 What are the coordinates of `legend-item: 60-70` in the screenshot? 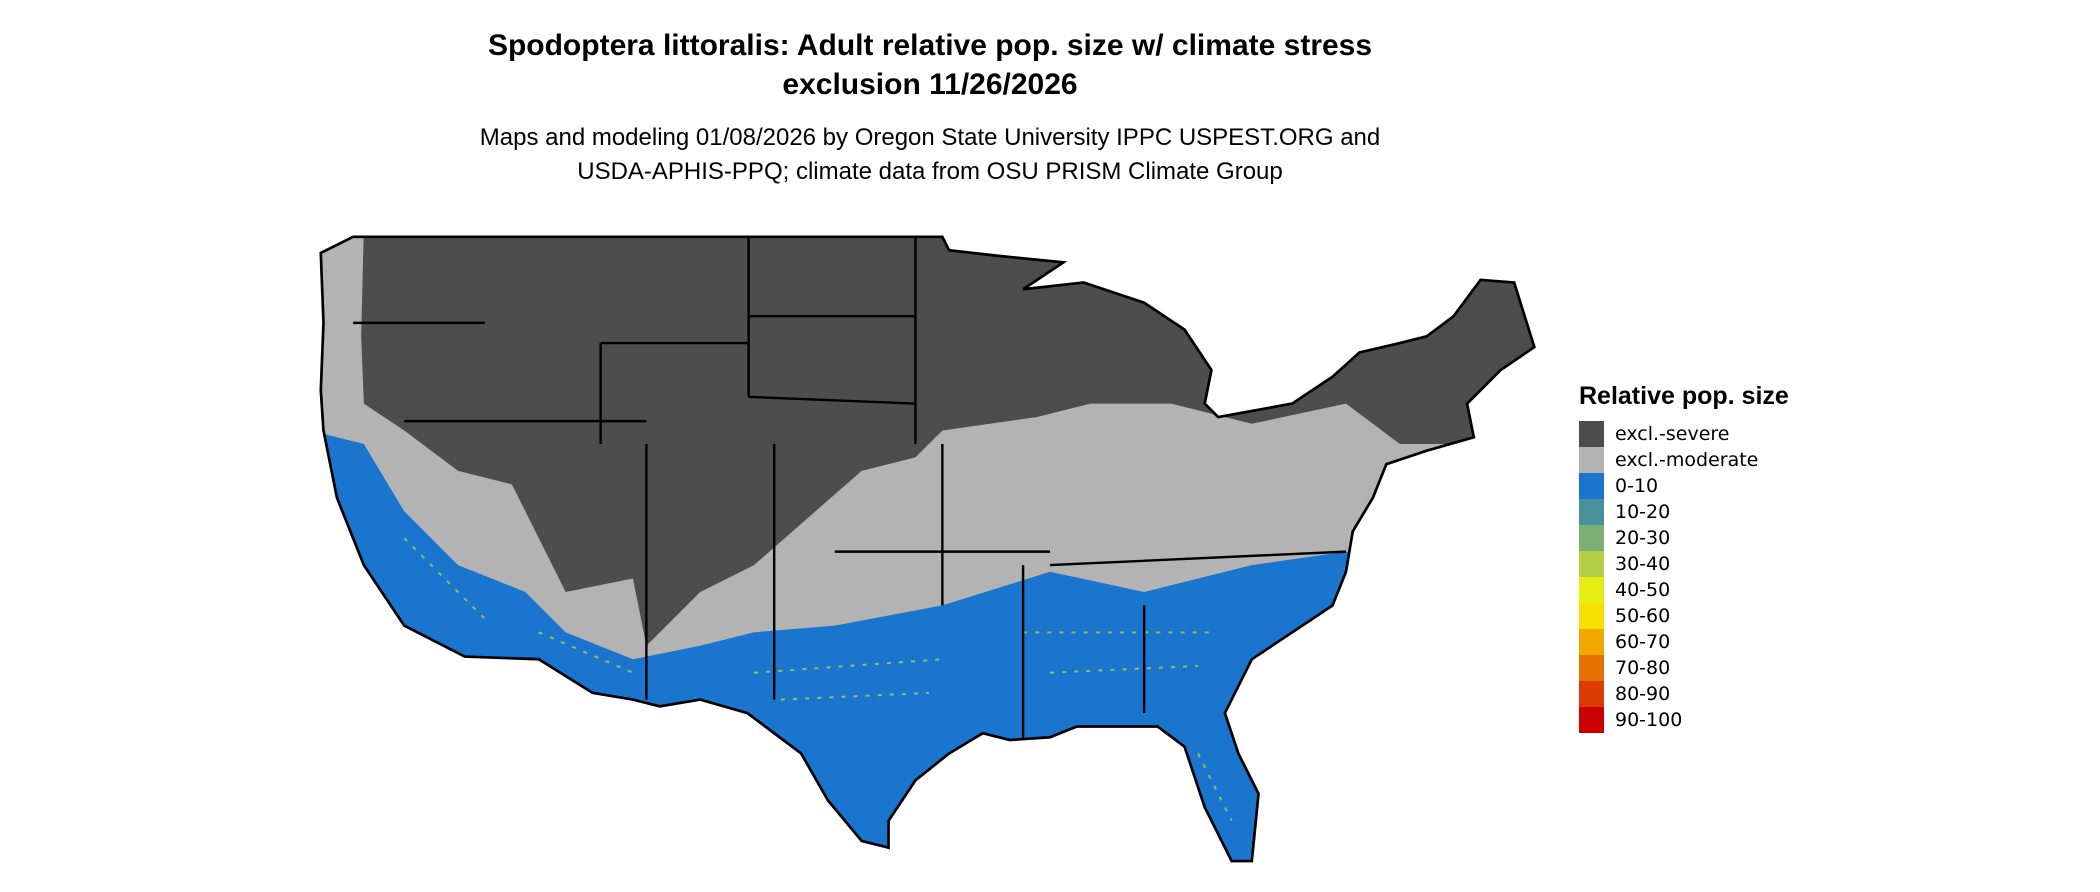 It's located at (1684, 642).